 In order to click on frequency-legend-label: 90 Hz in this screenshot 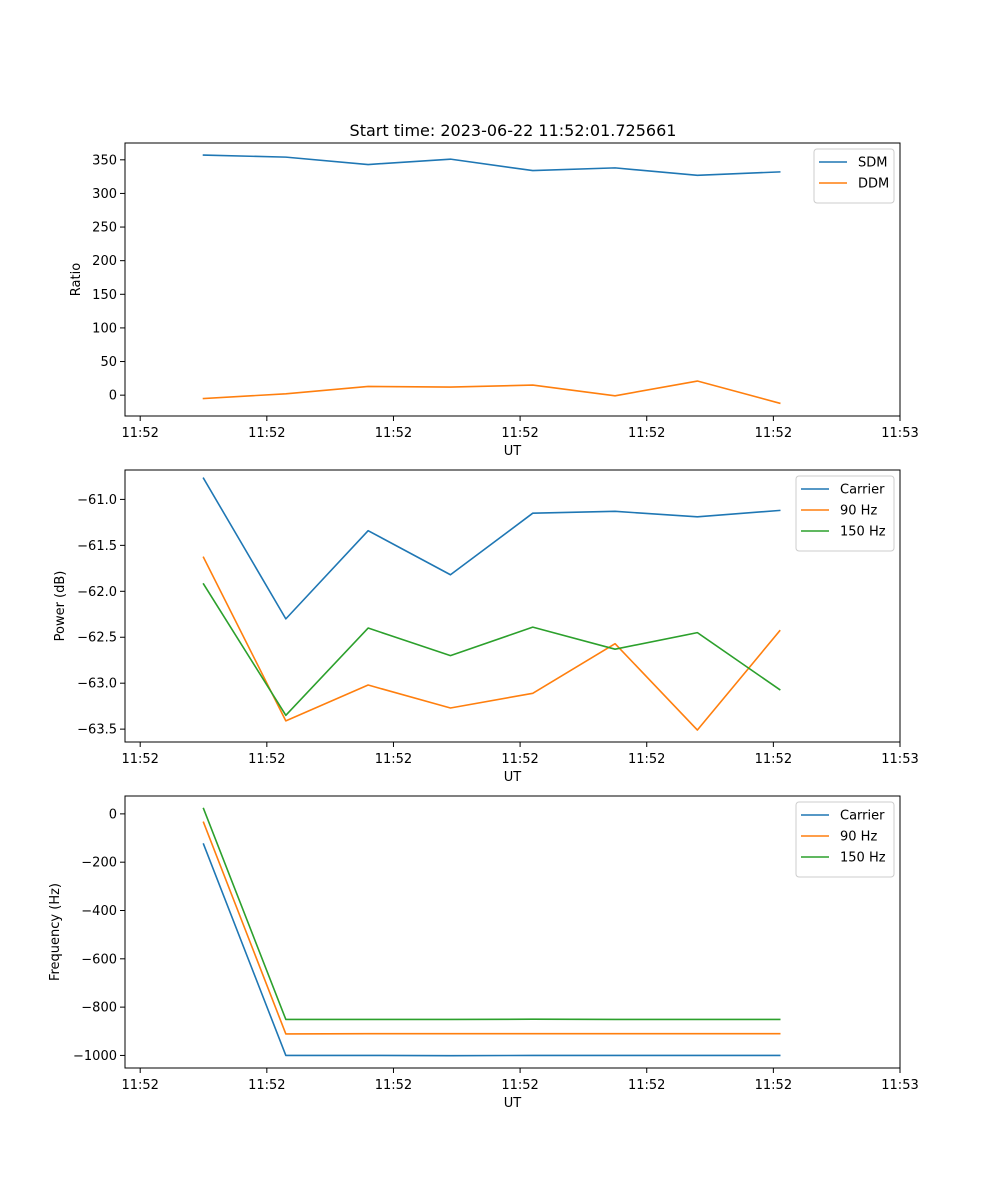, I will do `click(858, 837)`.